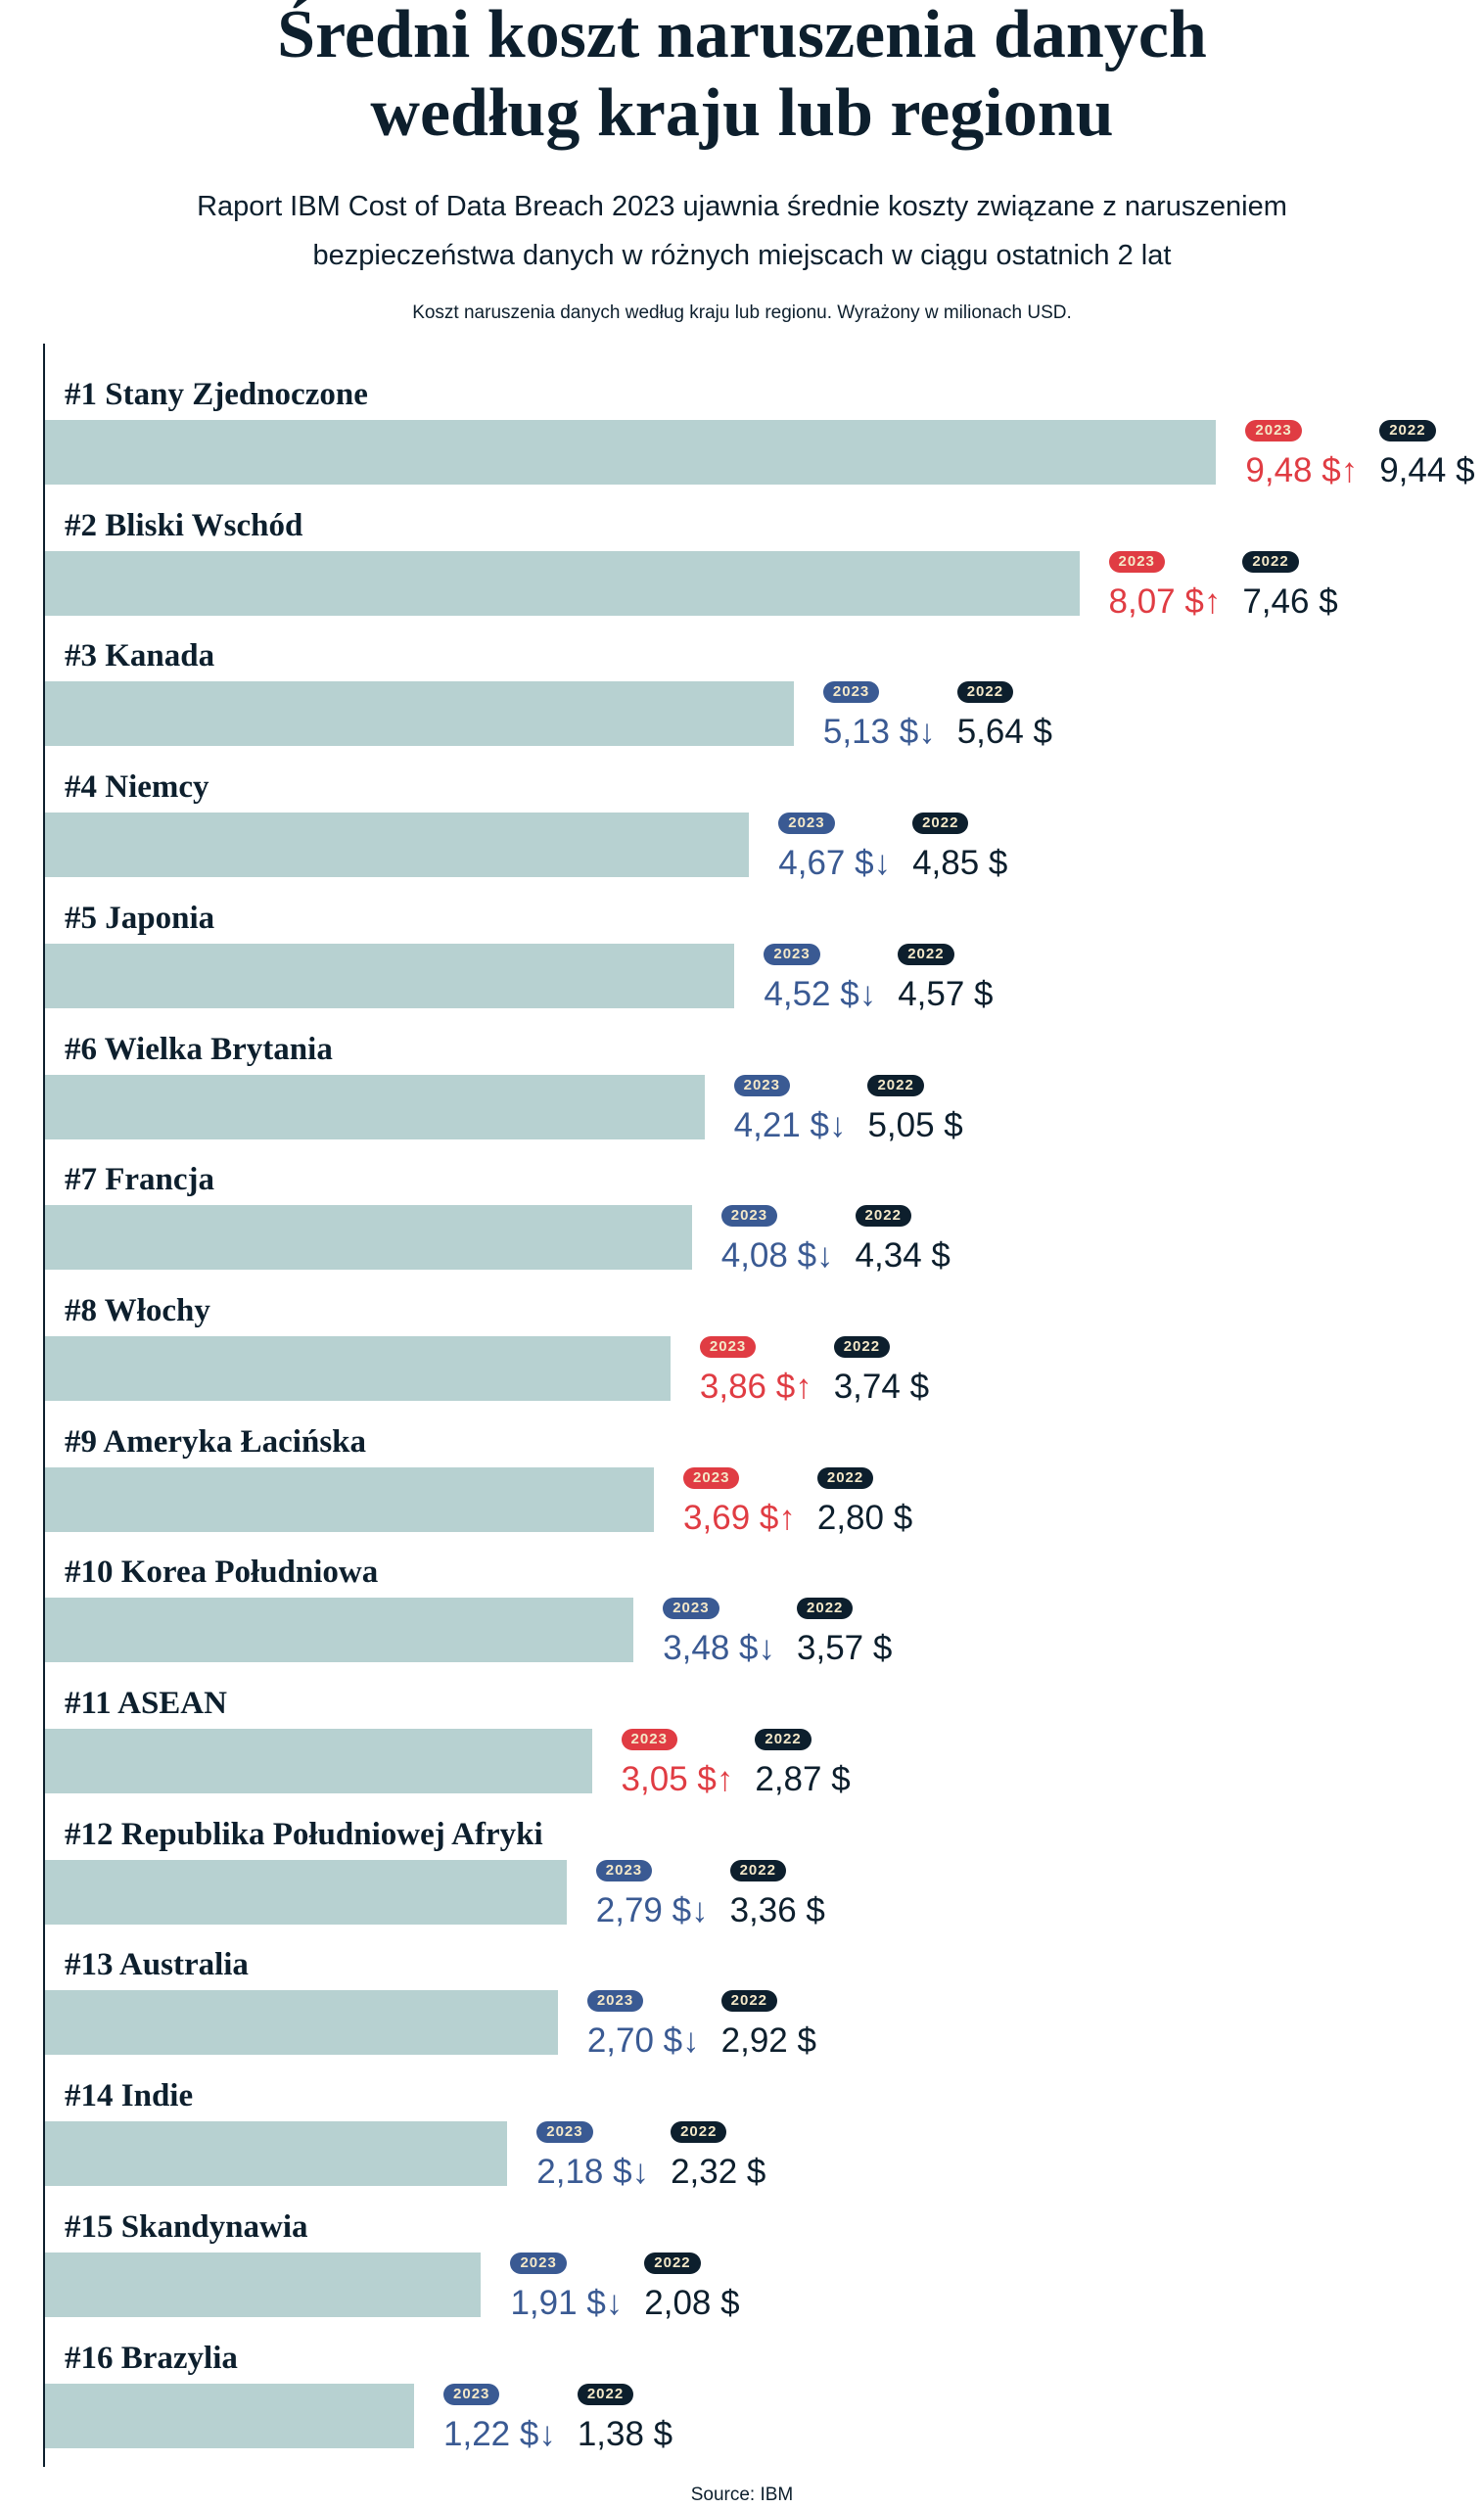 This screenshot has width=1484, height=2508. I want to click on bar-row: #7 Francja 2023 4,08 $↓ 2022 4,34 $, so click(764, 1225).